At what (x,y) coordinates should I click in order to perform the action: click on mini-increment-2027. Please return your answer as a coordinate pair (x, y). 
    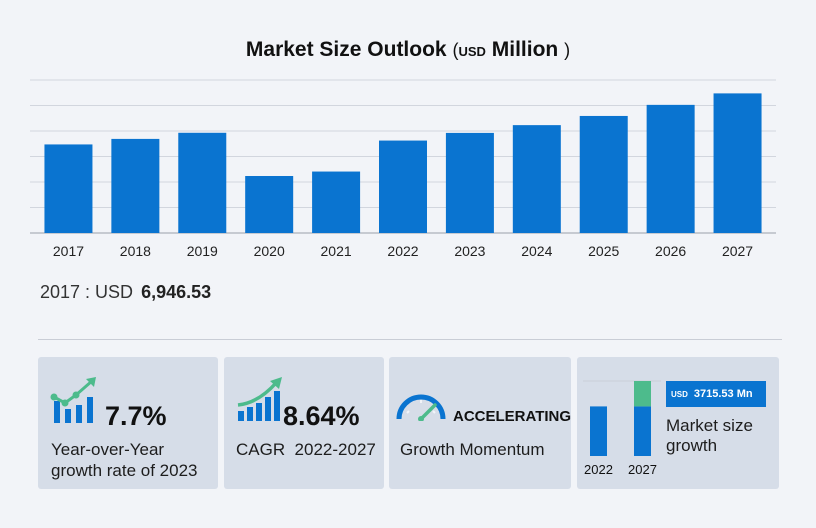
    Looking at the image, I should click on (642, 394).